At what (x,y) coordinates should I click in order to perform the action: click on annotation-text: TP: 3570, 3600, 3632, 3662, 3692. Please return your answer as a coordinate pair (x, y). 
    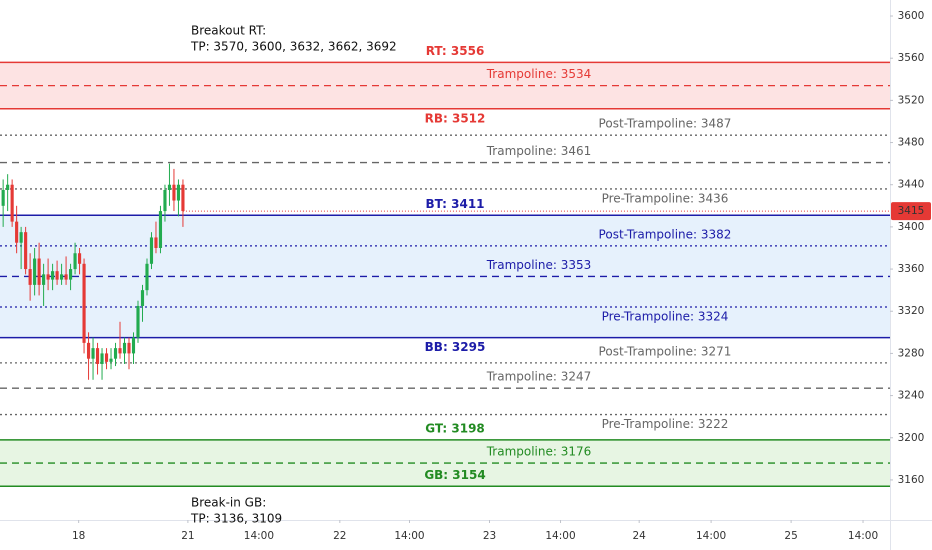
    Looking at the image, I should click on (293, 46).